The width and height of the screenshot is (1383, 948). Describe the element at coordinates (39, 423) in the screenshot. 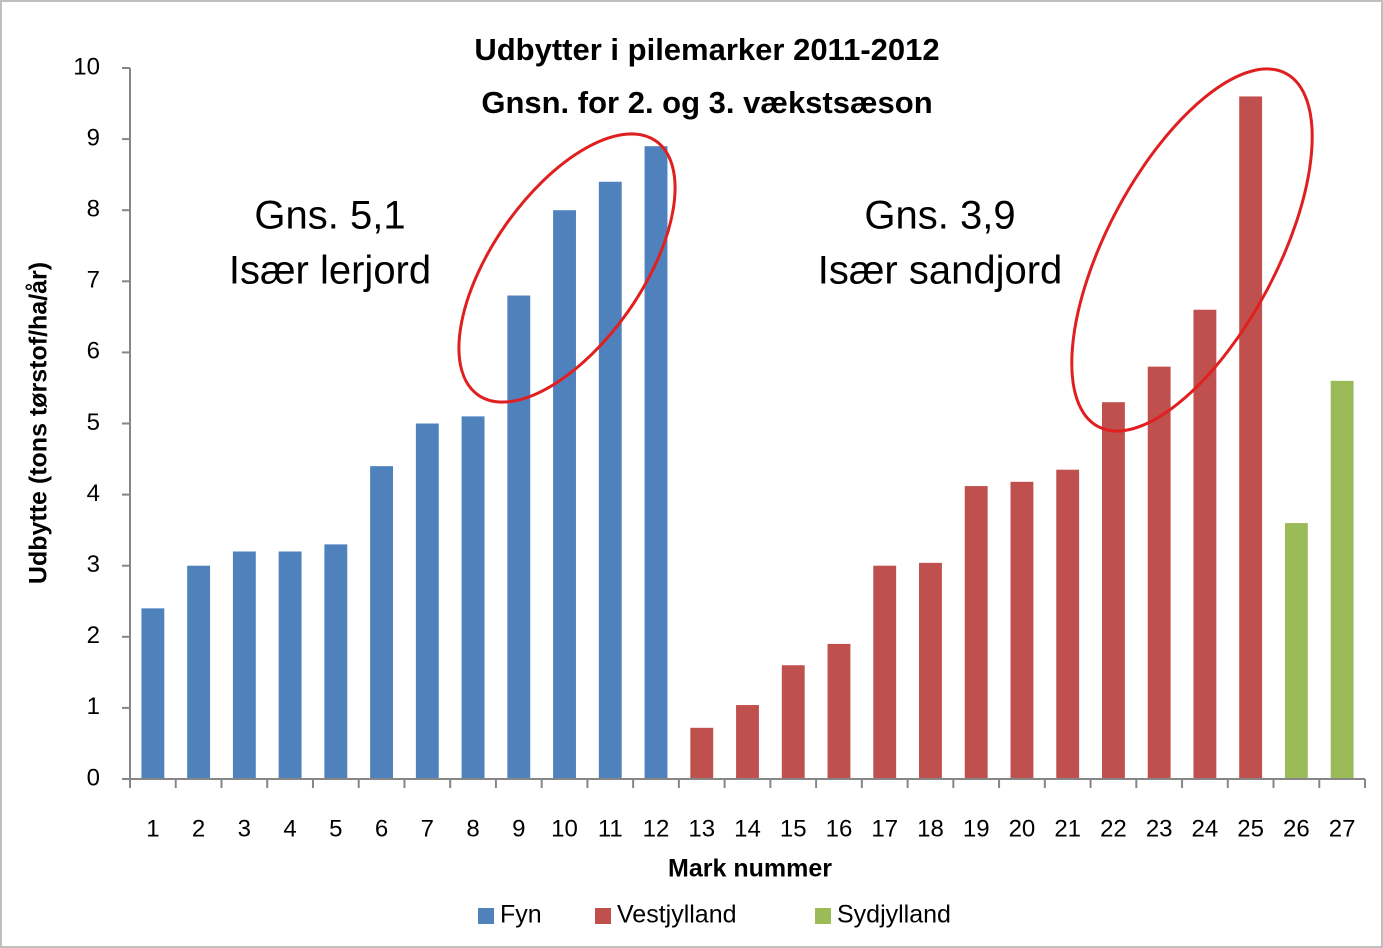

I see `y-axis-label: Udbytte (tons tørstof/ha/år)` at that location.